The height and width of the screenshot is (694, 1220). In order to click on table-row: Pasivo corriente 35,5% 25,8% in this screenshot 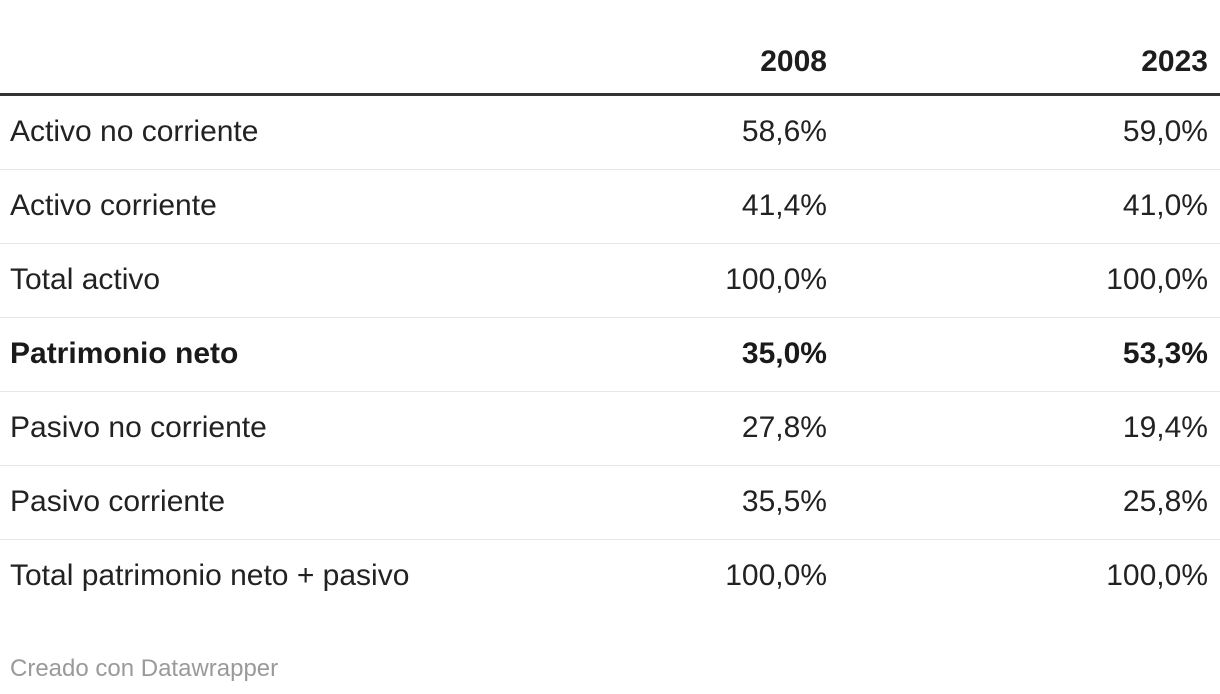, I will do `click(610, 502)`.